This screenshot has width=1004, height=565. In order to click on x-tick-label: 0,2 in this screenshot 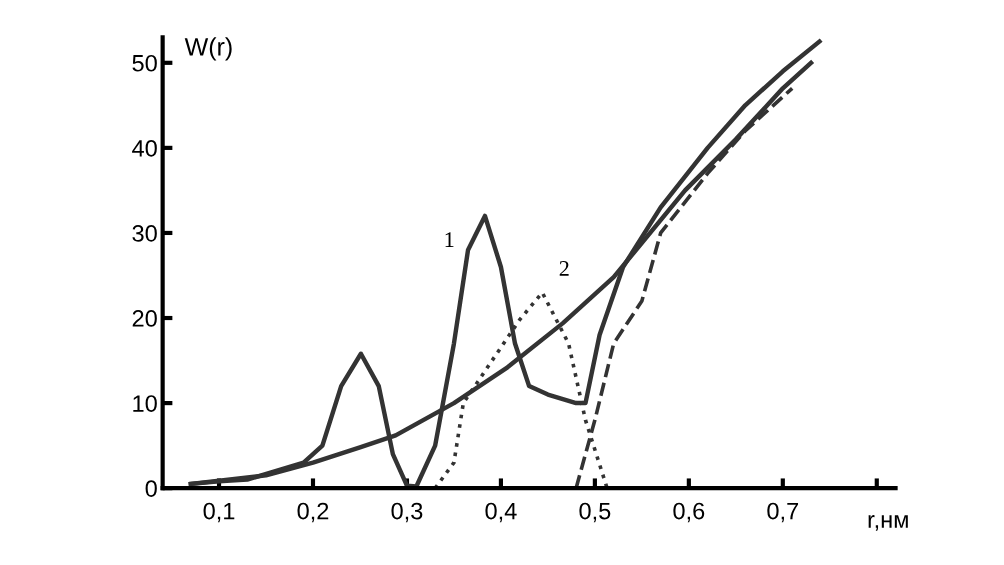, I will do `click(313, 512)`.